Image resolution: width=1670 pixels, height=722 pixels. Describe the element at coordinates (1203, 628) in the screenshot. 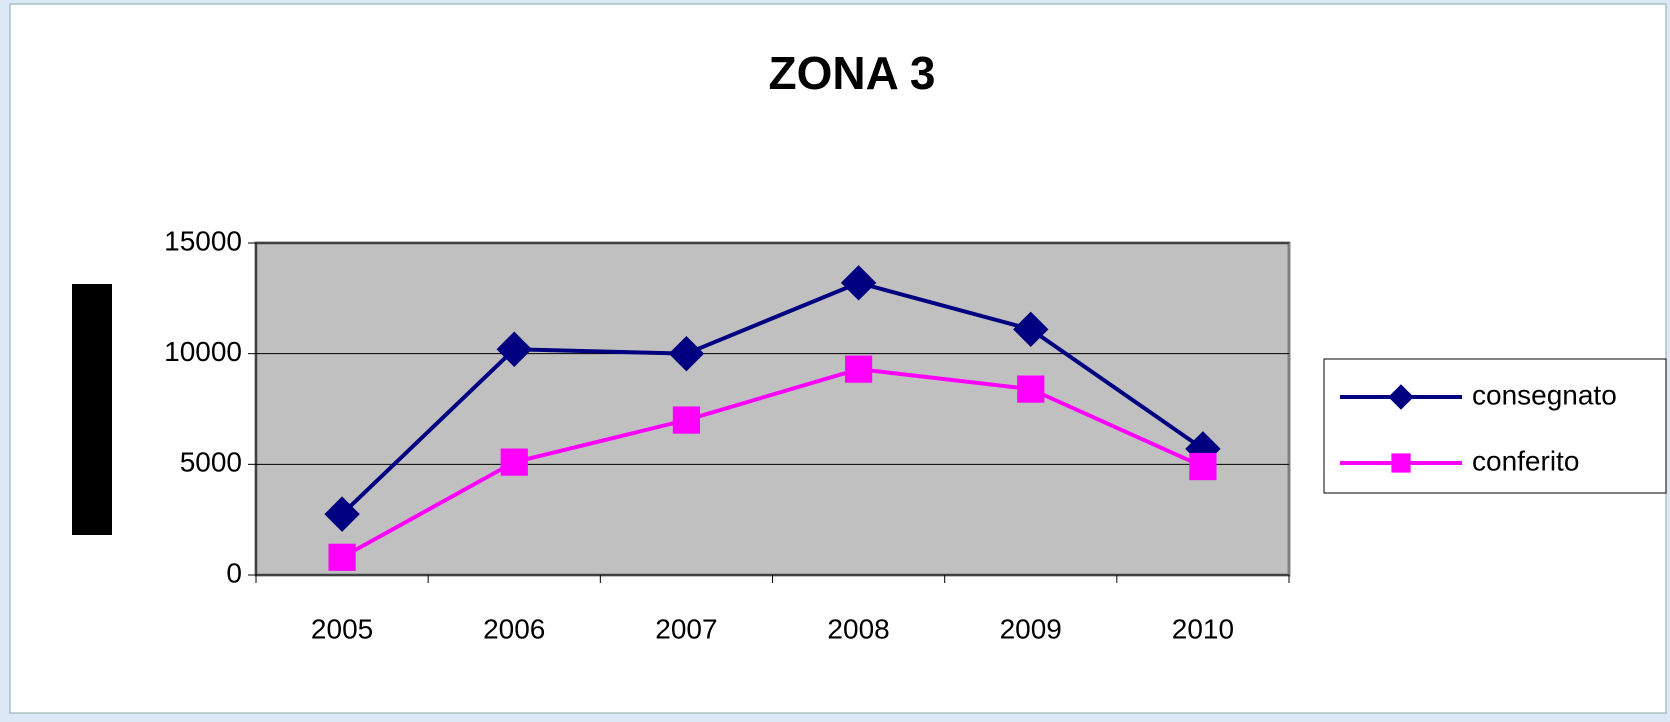

I see `x-tick-label: 2010` at that location.